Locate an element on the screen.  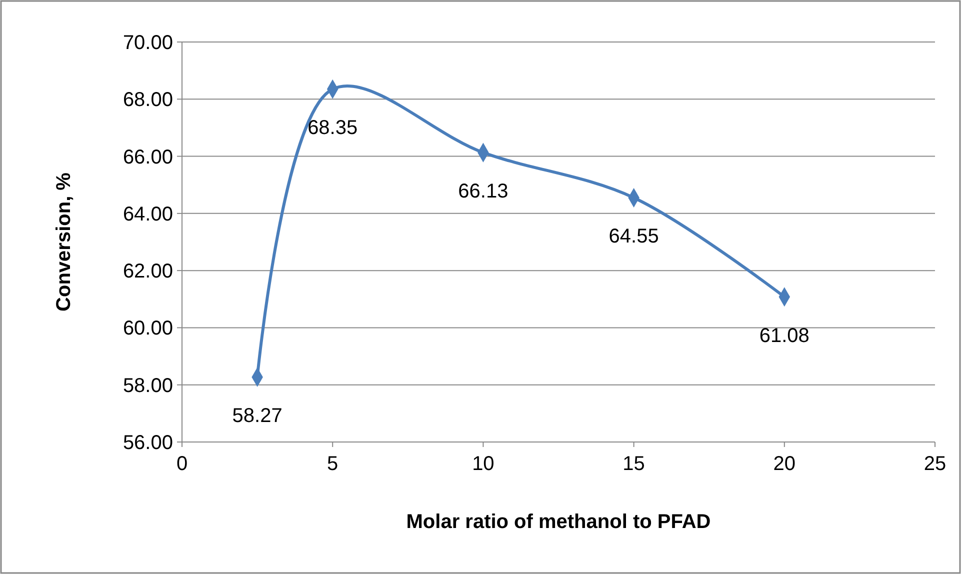
y-tick-label: 68.00 is located at coordinates (147, 100).